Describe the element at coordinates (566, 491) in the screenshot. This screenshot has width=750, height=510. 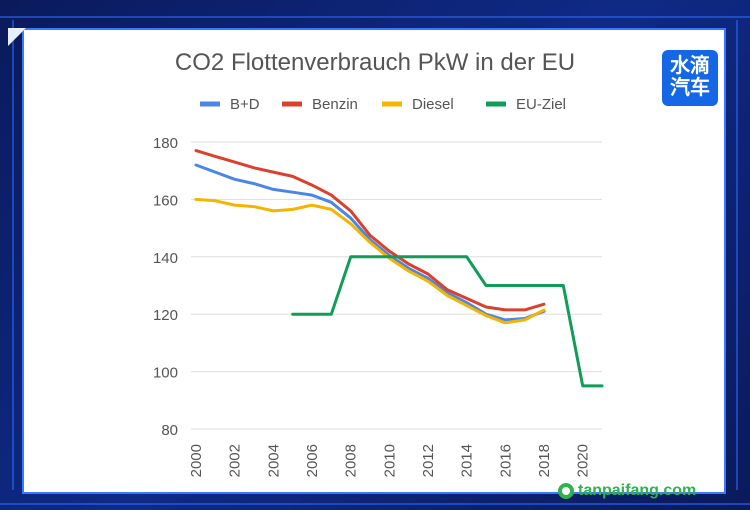
I see `leaf-icon` at that location.